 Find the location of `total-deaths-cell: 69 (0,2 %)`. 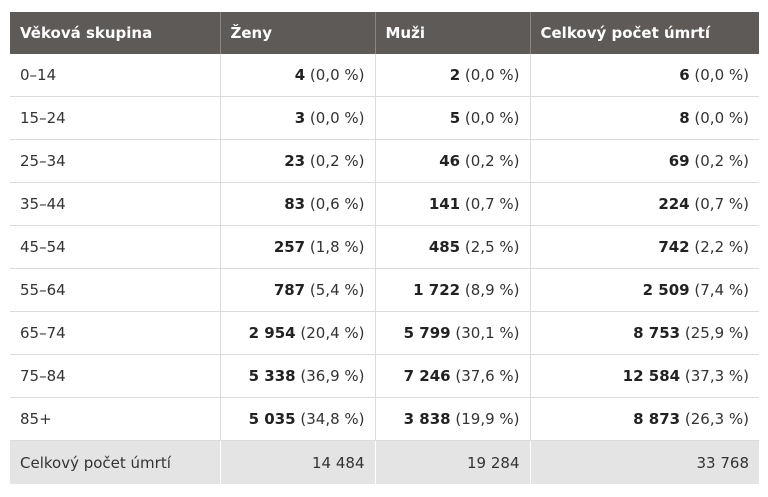

total-deaths-cell: 69 (0,2 %) is located at coordinates (644, 161).